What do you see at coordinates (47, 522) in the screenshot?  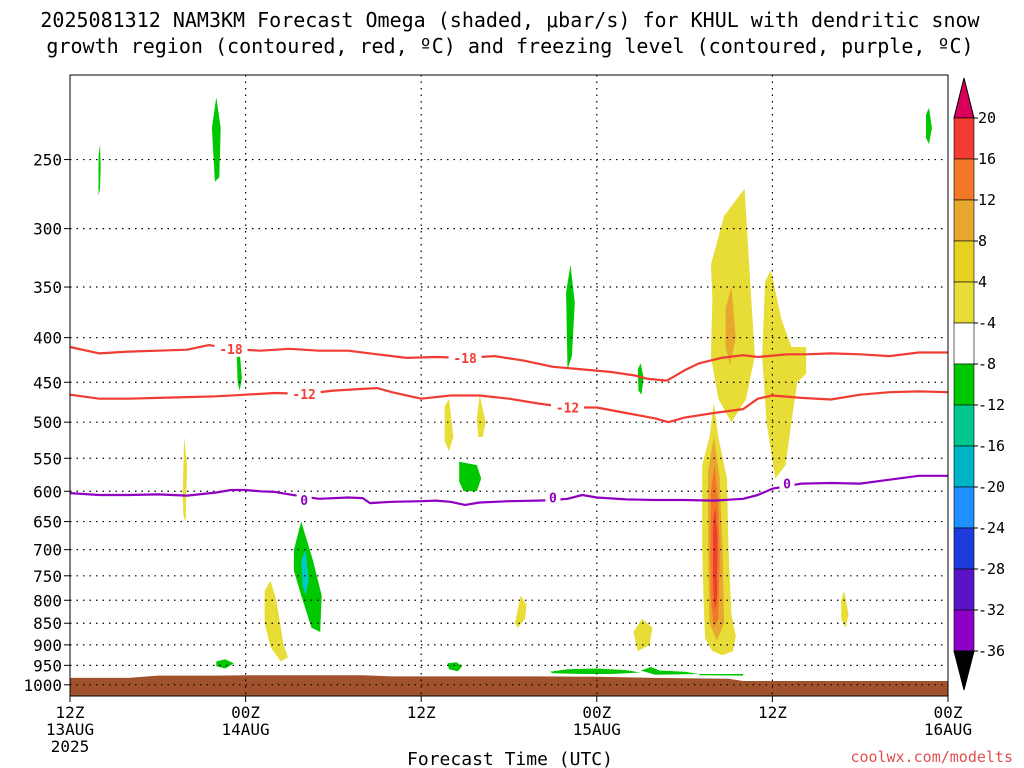 I see `y-tick-label: 650` at bounding box center [47, 522].